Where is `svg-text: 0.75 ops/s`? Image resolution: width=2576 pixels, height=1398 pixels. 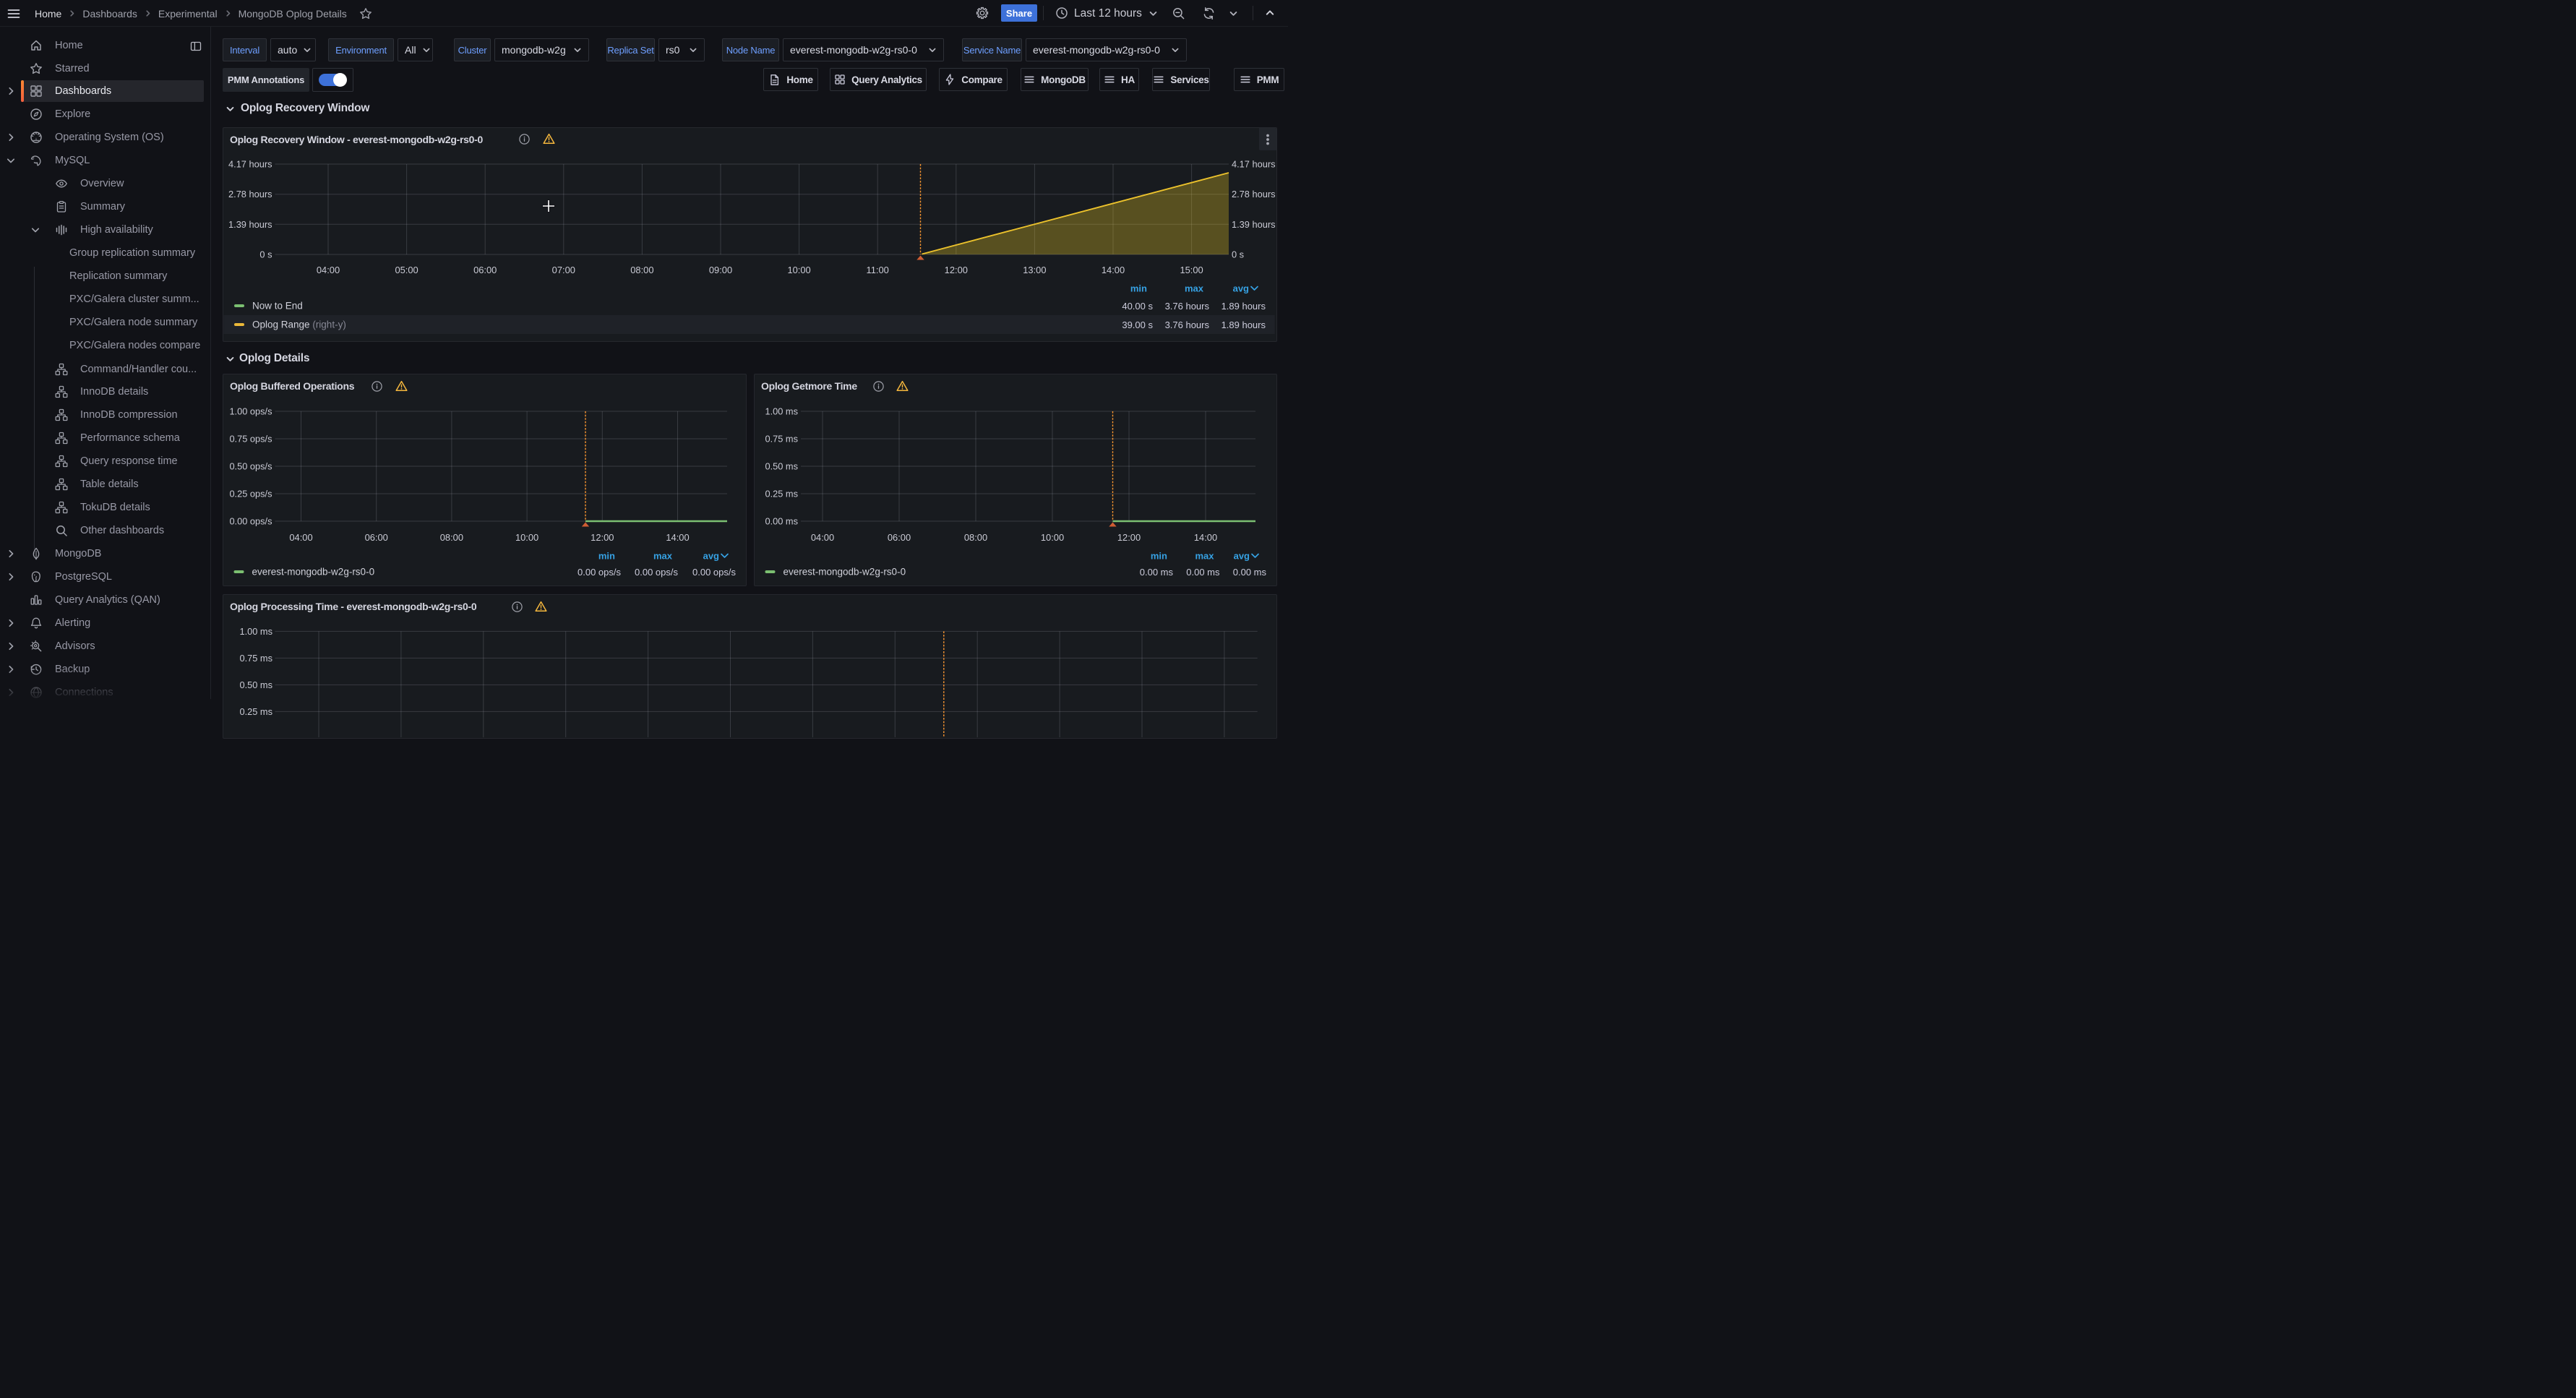
svg-text: 0.75 ops/s is located at coordinates (251, 439).